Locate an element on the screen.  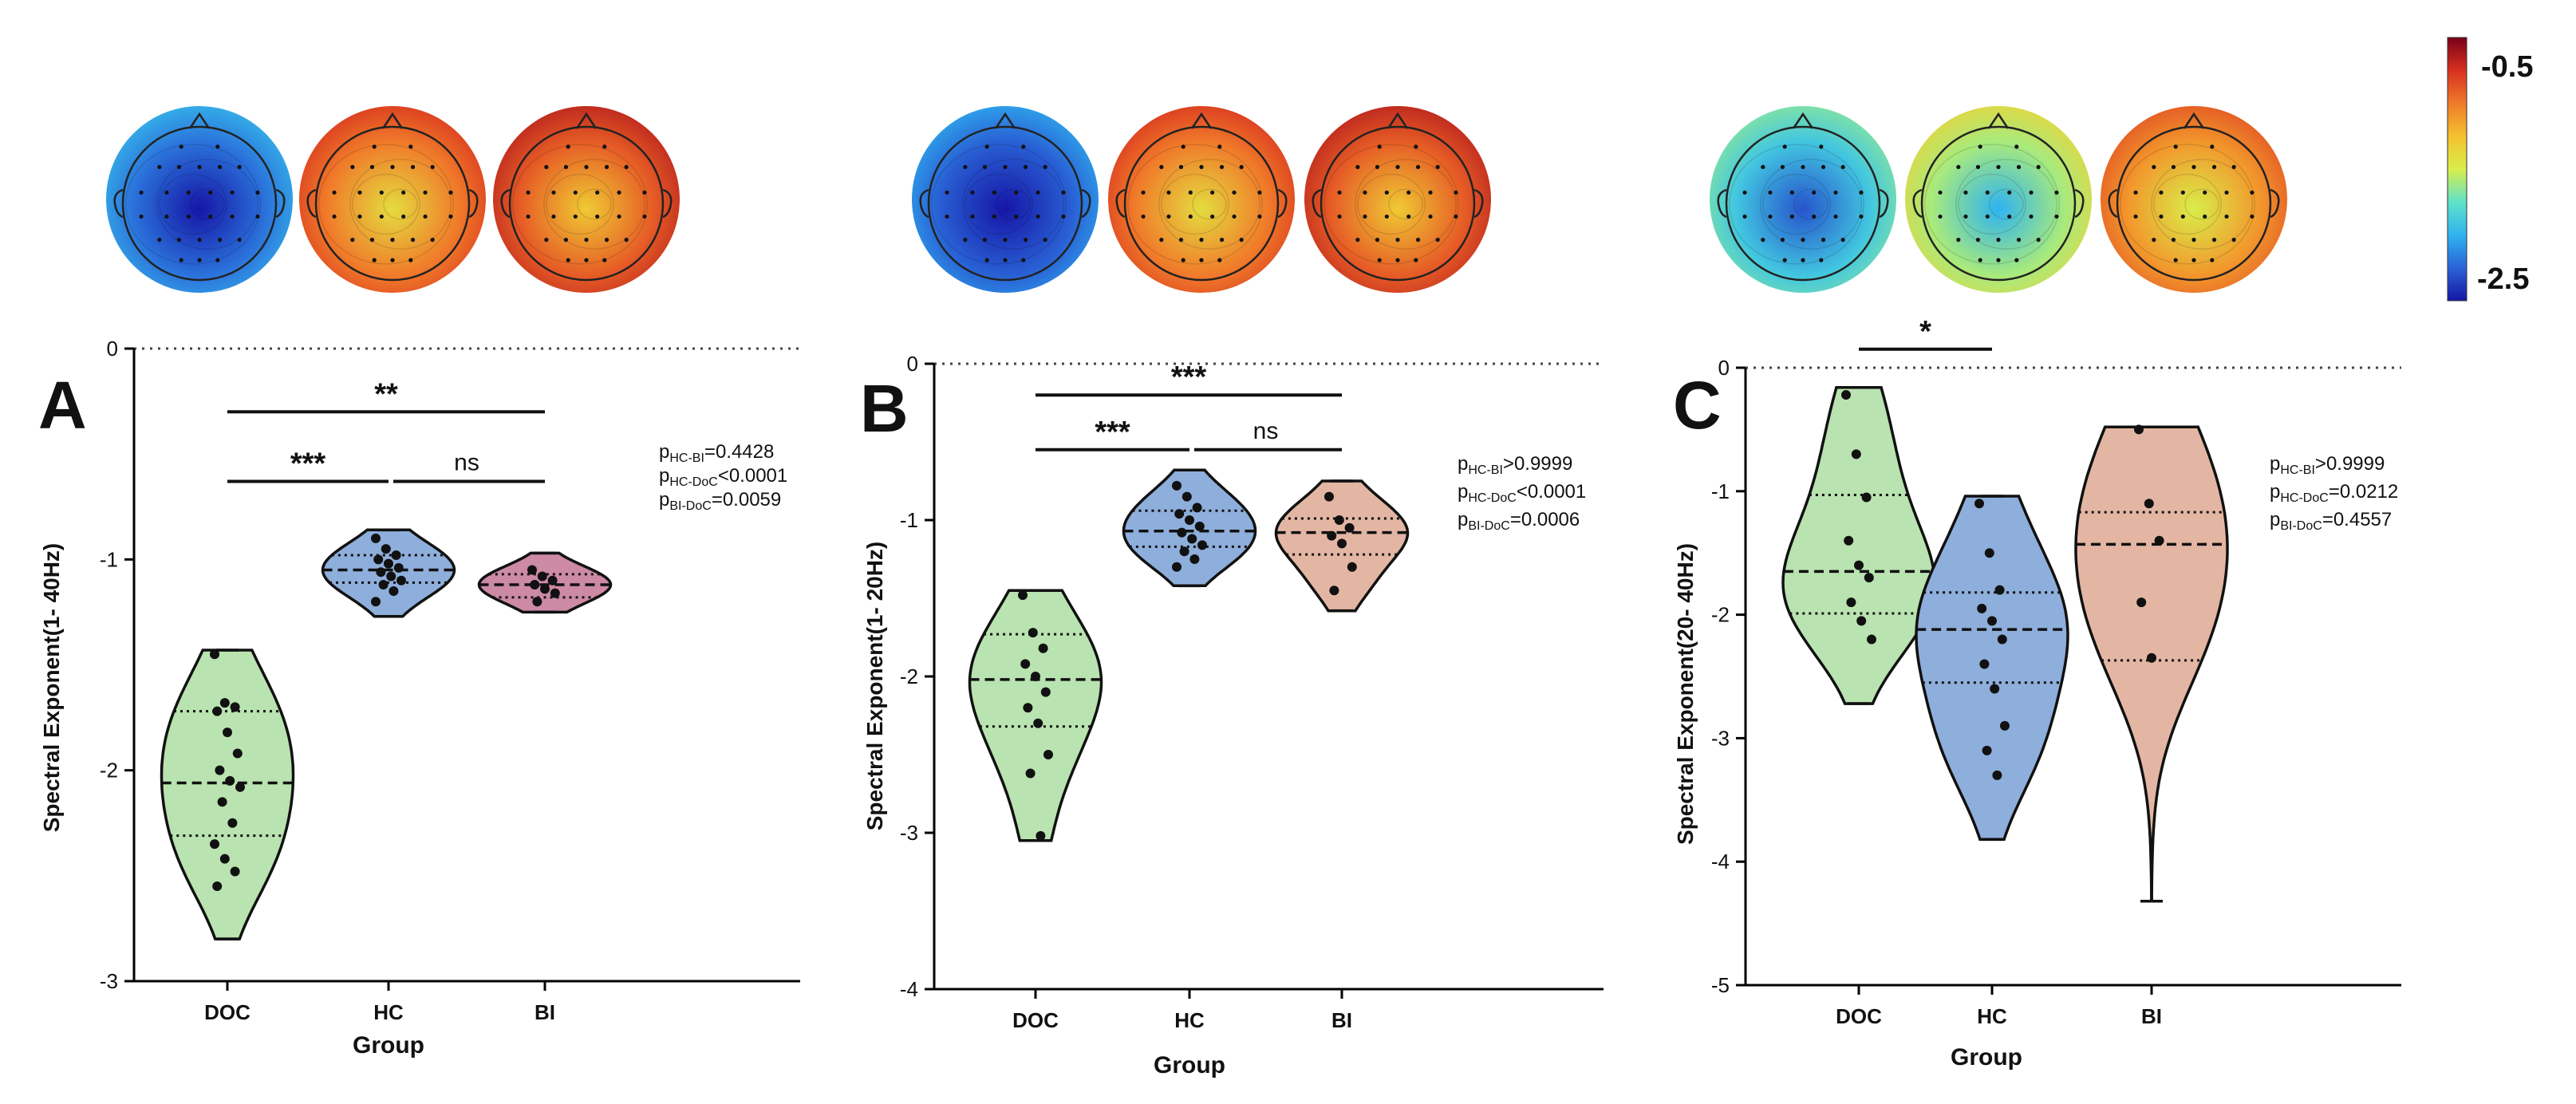
y-axis-label: Spectral Exponent(1- 20Hz) is located at coordinates (875, 687).